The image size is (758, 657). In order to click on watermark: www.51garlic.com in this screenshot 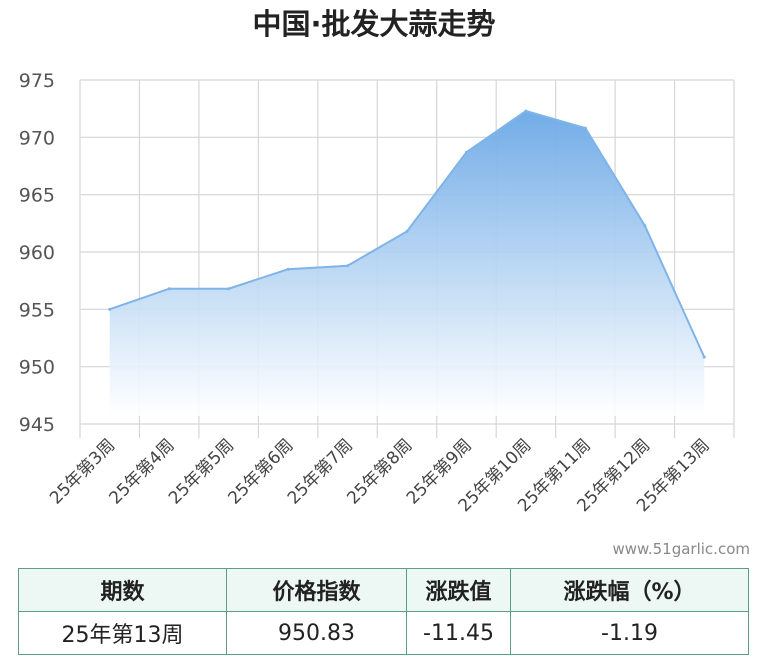, I will do `click(681, 549)`.